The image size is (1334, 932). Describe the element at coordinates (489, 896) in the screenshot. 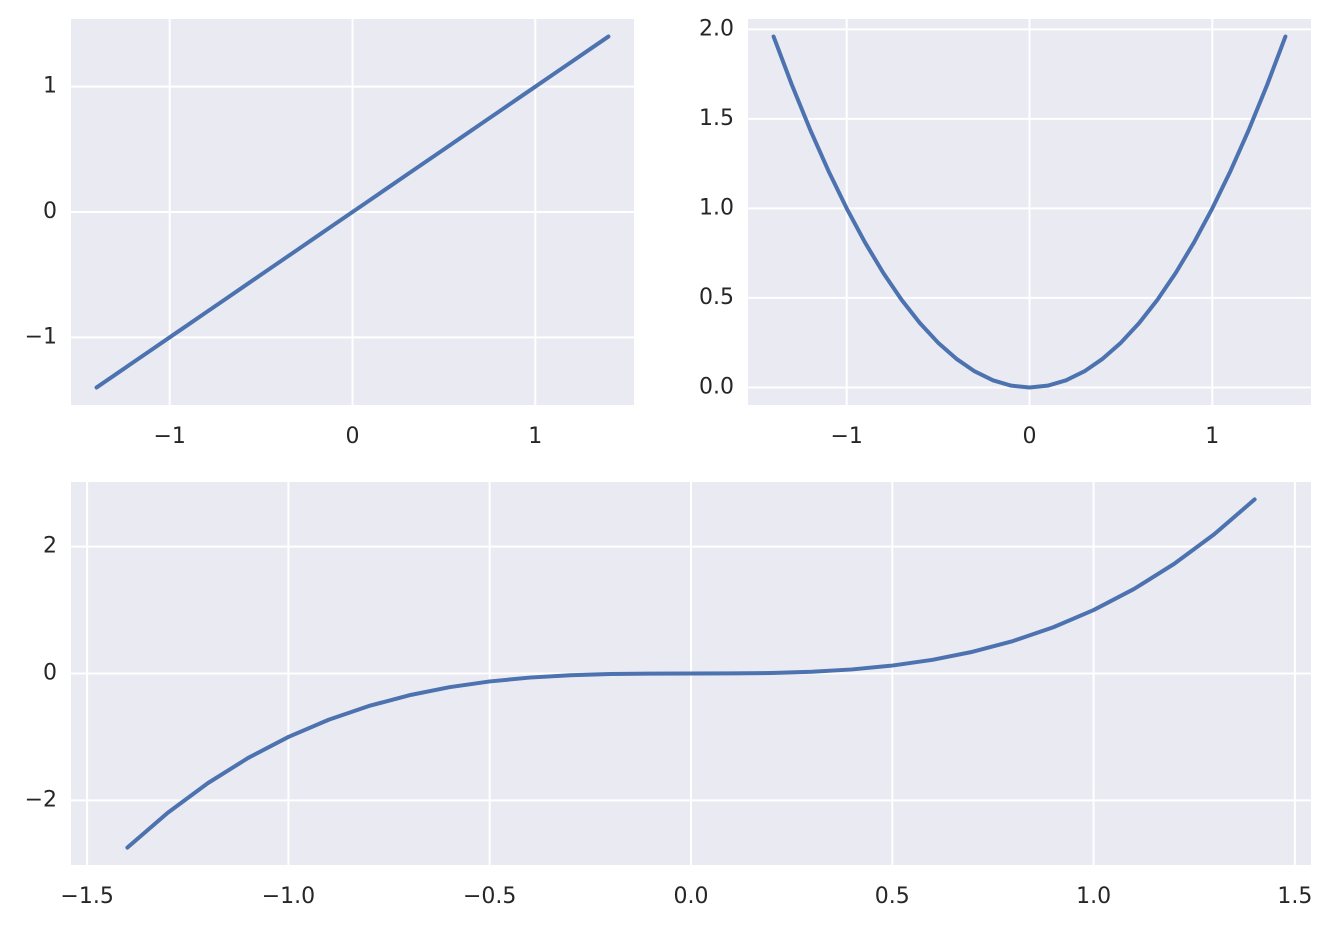

I see `x-tick-label: −0.5` at that location.